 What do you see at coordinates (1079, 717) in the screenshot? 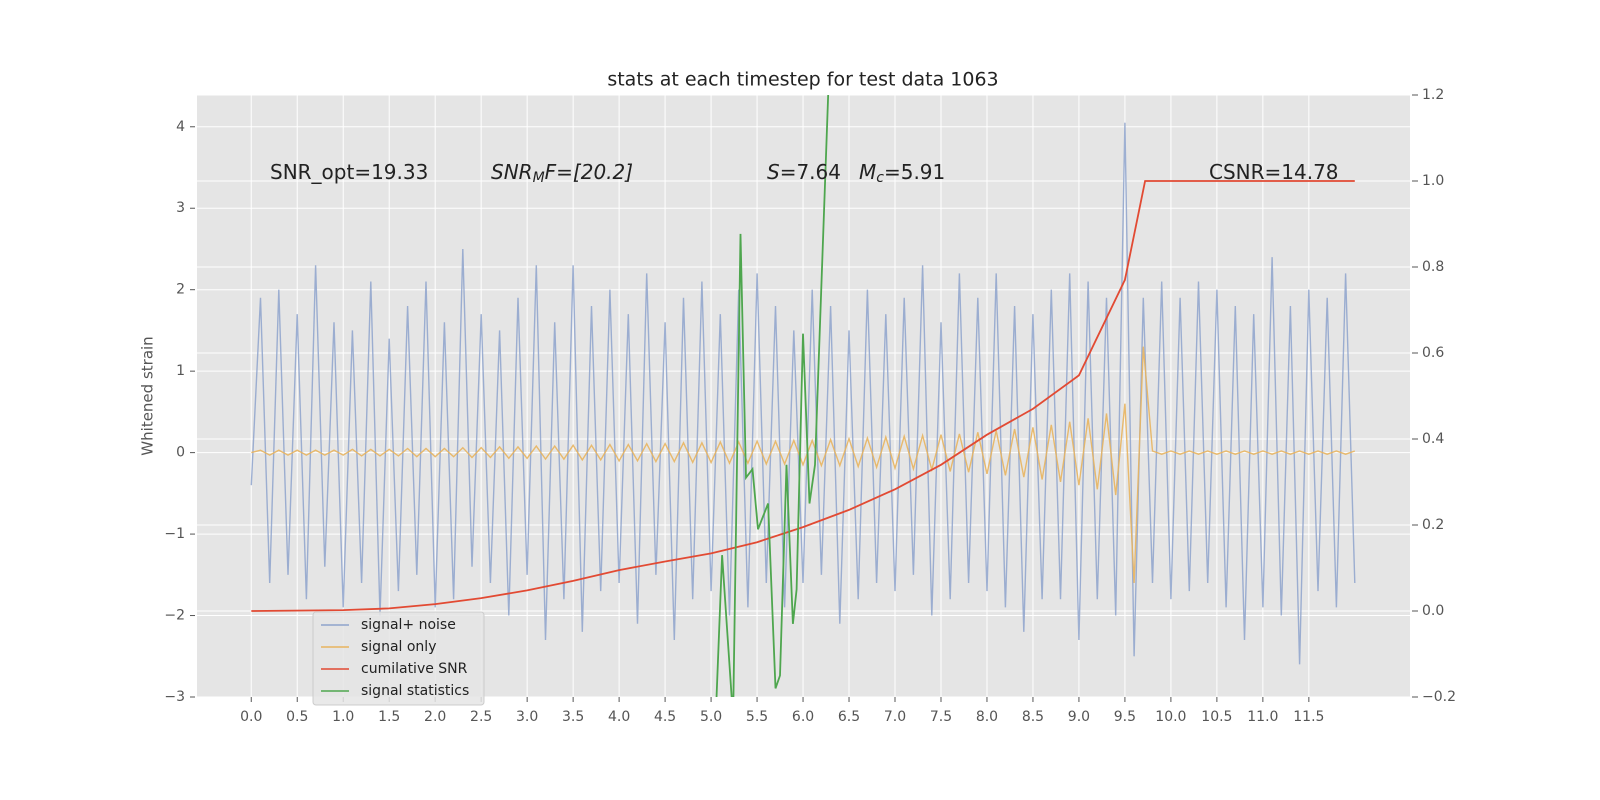
I see `x-tick-label: 9.0` at bounding box center [1079, 717].